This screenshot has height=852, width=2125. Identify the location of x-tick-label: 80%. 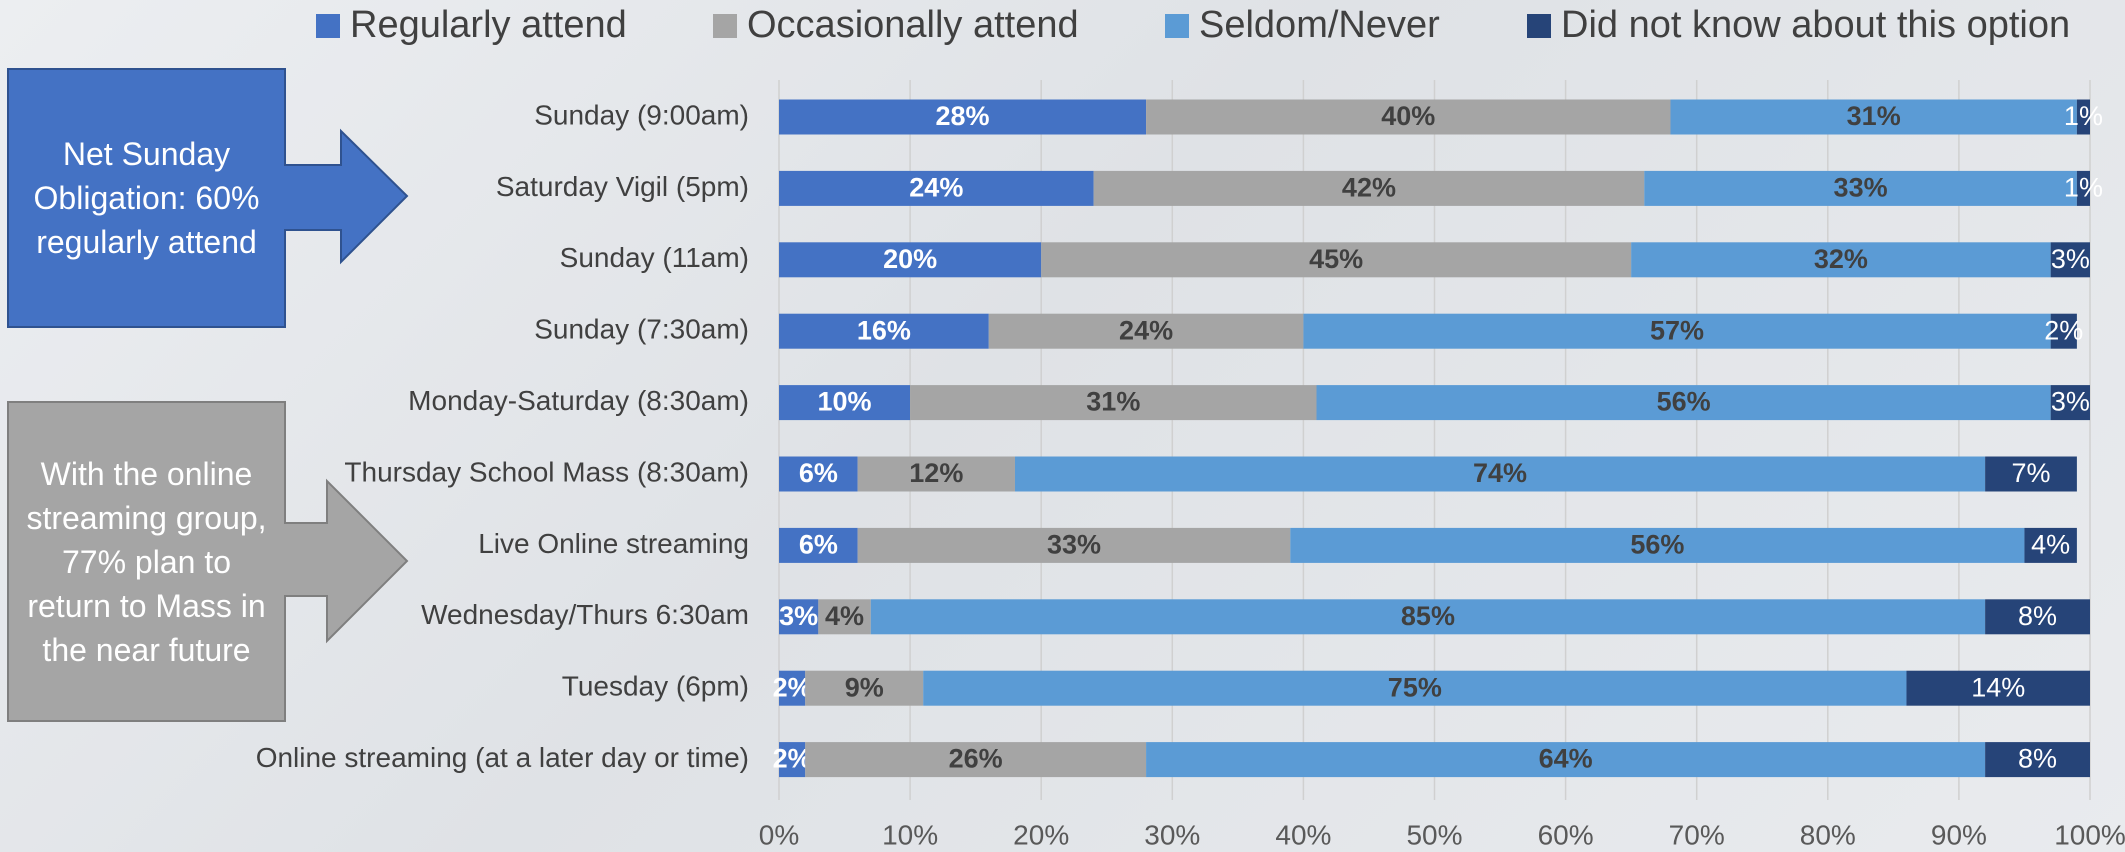
(1828, 834).